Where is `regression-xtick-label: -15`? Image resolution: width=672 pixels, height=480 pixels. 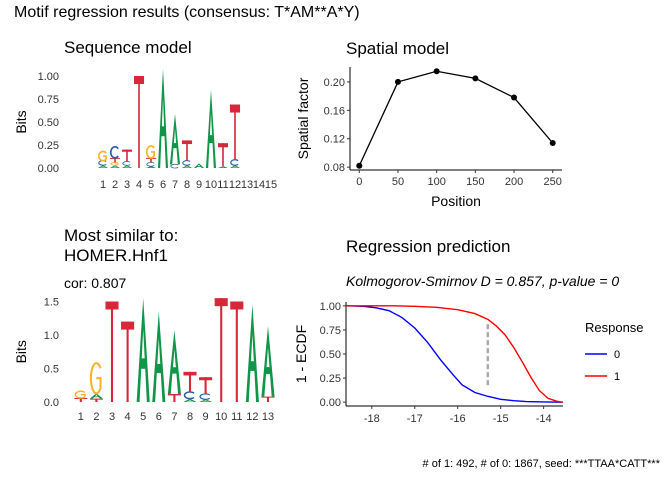 regression-xtick-label: -15 is located at coordinates (501, 419).